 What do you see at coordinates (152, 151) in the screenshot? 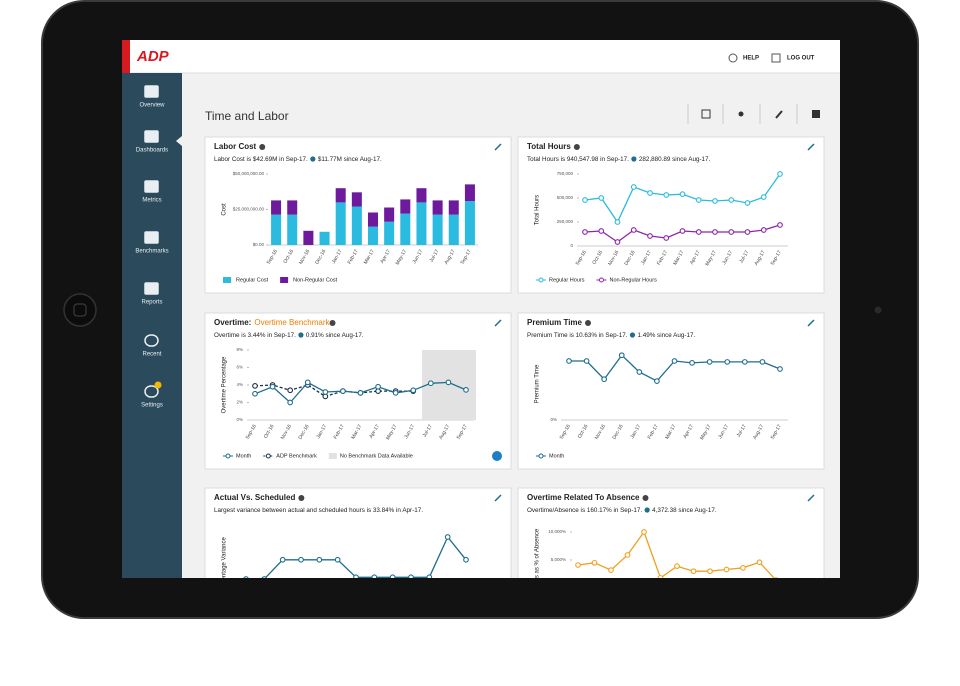
I see `nav-label: Dashboards` at bounding box center [152, 151].